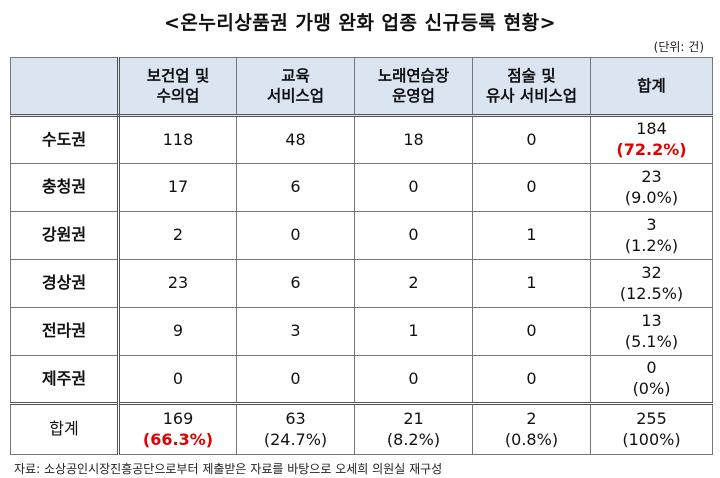  I want to click on data-cell: 23, so click(177, 283).